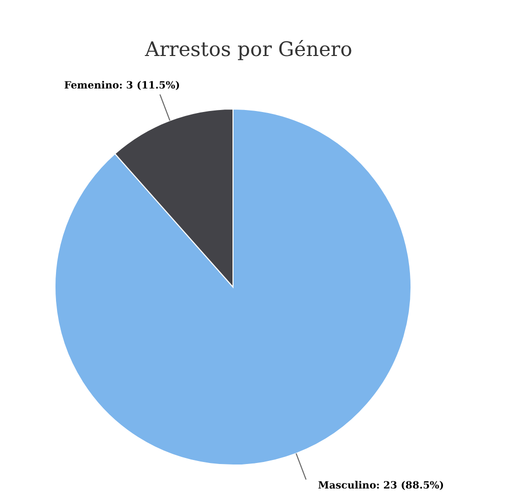 This screenshot has height=500, width=512. What do you see at coordinates (381, 486) in the screenshot?
I see `slice-label: Masculino: 23 (88.5%)` at bounding box center [381, 486].